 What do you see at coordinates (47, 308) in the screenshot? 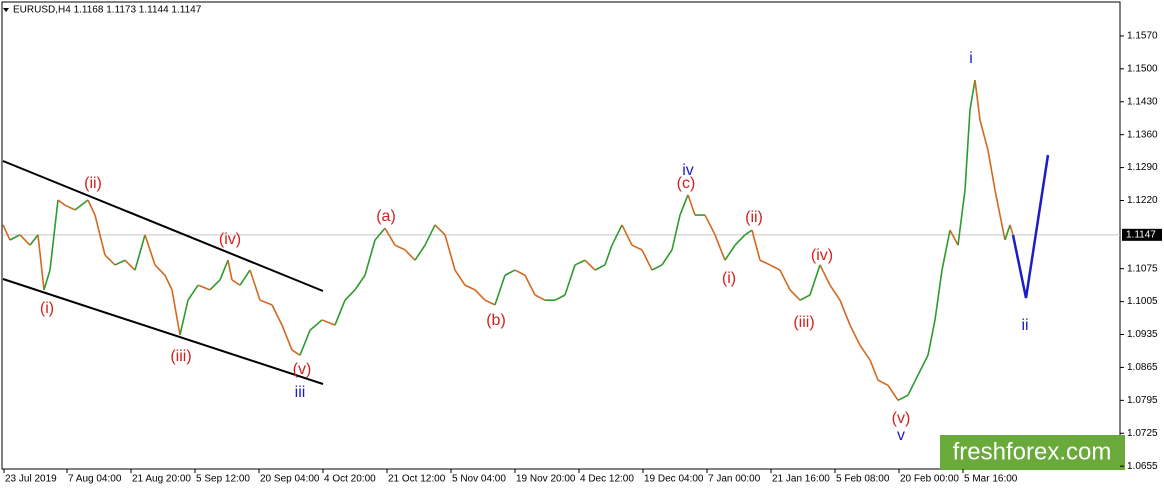
I see `wave-label: (i)` at bounding box center [47, 308].